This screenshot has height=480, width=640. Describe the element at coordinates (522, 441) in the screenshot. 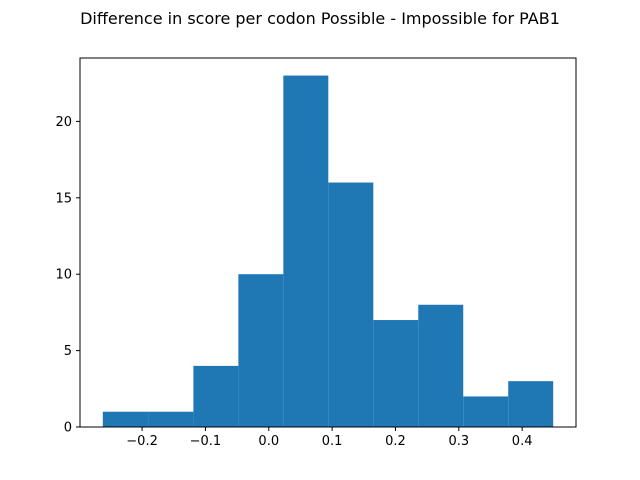

I see `x-tick-label: 0.4` at that location.